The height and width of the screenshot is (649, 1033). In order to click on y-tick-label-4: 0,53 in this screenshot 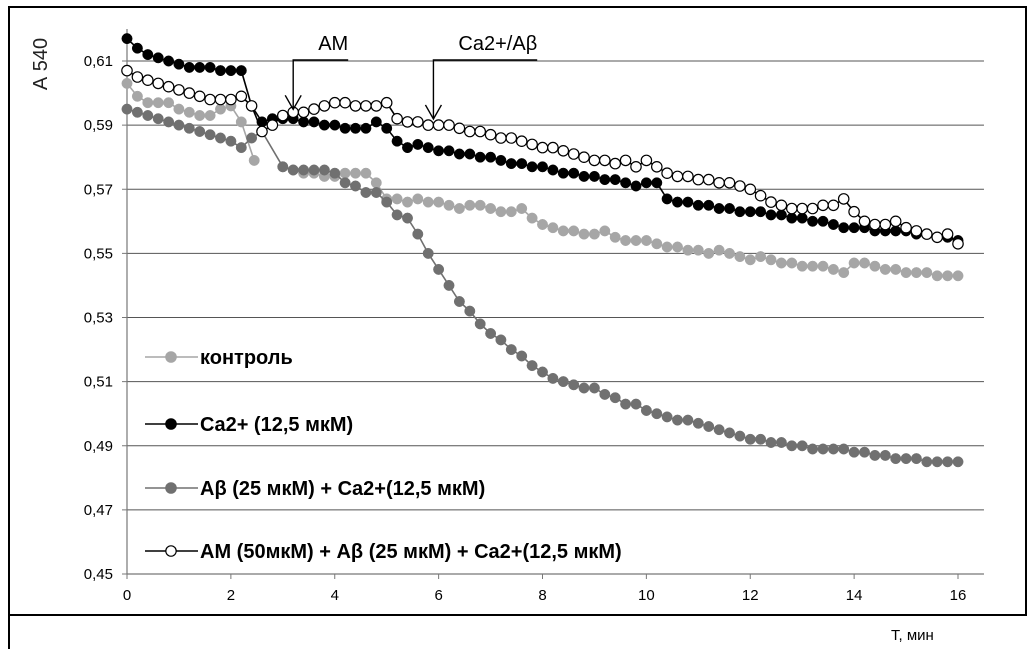, I will do `click(98, 318)`.